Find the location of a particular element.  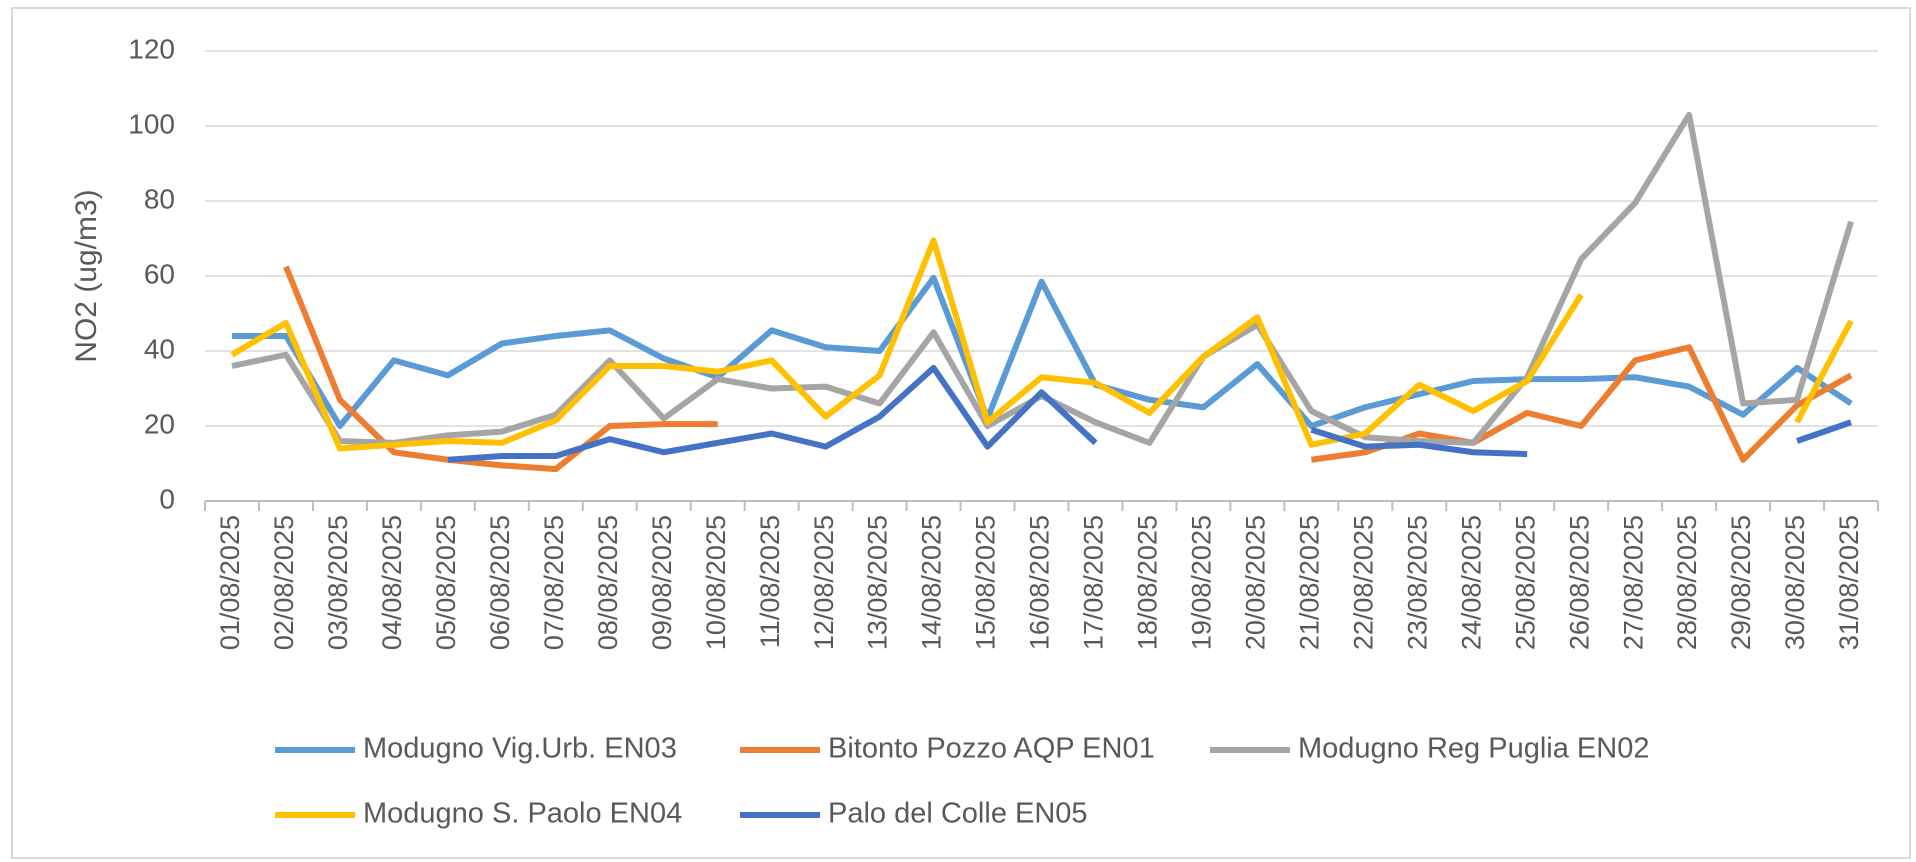

x-tick-label: 13/08/2025 is located at coordinates (878, 582).